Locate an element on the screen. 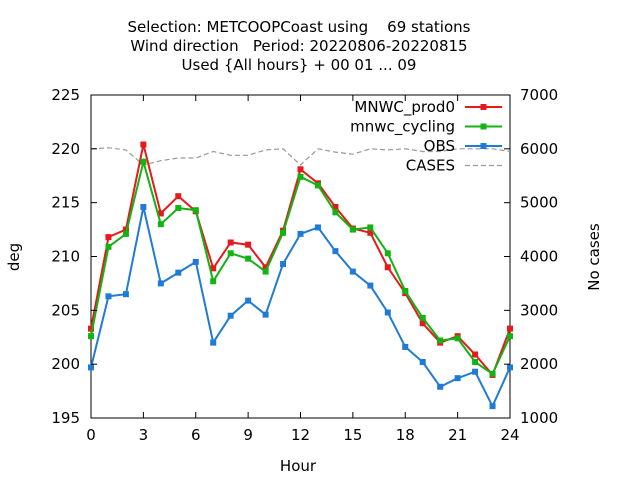 The width and height of the screenshot is (640, 480). legend-label-cases: CASES is located at coordinates (430, 166).